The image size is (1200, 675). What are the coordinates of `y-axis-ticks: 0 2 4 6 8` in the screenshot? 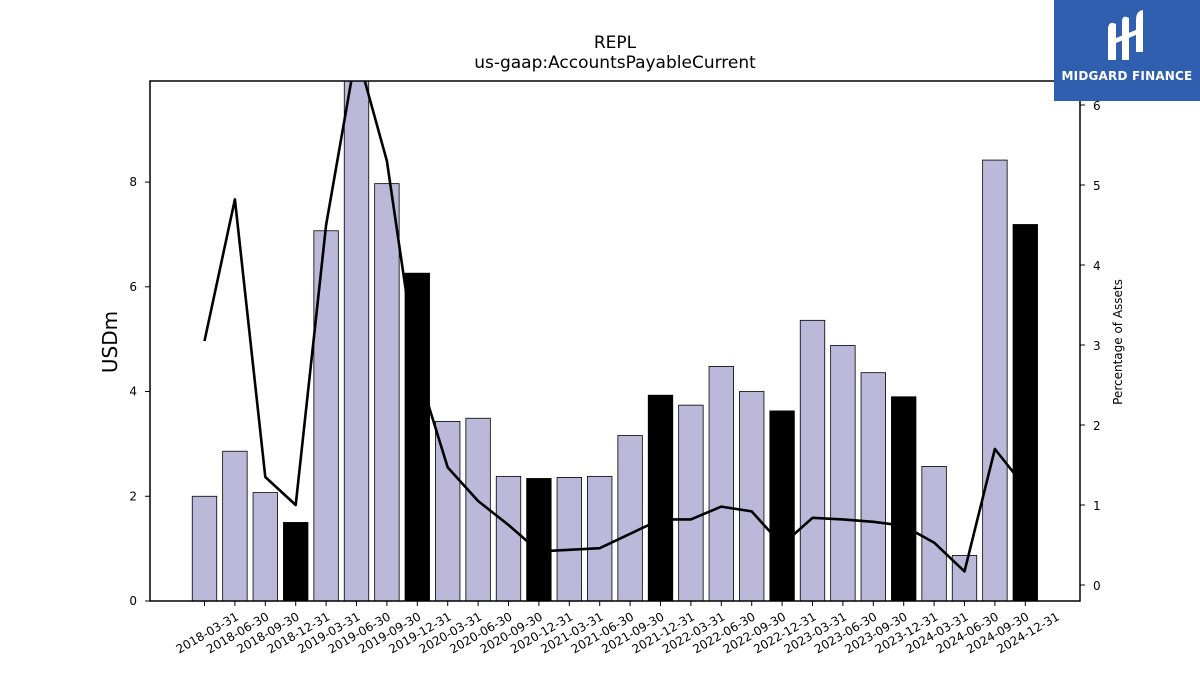 It's located at (139, 391).